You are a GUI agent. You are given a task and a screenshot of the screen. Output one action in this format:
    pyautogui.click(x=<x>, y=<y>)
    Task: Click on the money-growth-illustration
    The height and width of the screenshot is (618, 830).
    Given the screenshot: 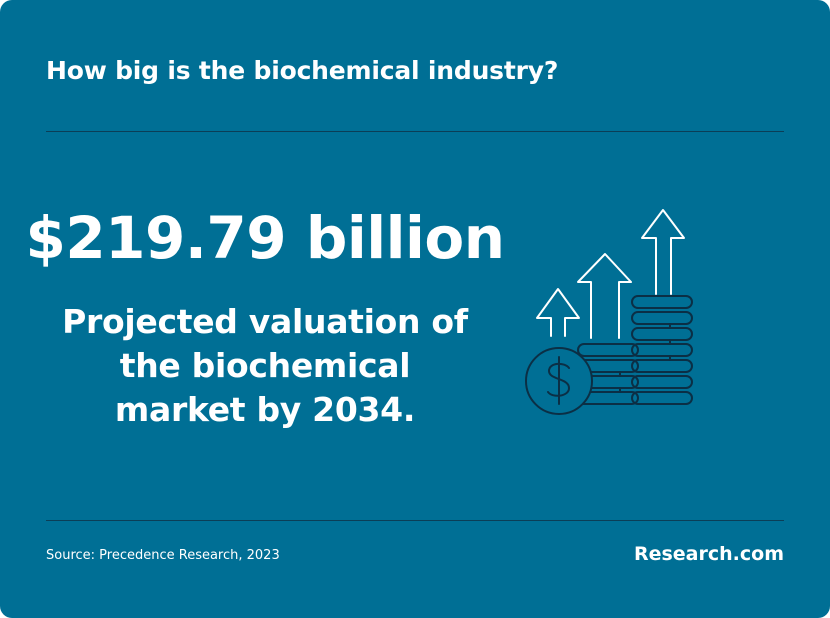 What is the action you would take?
    pyautogui.click(x=609, y=312)
    